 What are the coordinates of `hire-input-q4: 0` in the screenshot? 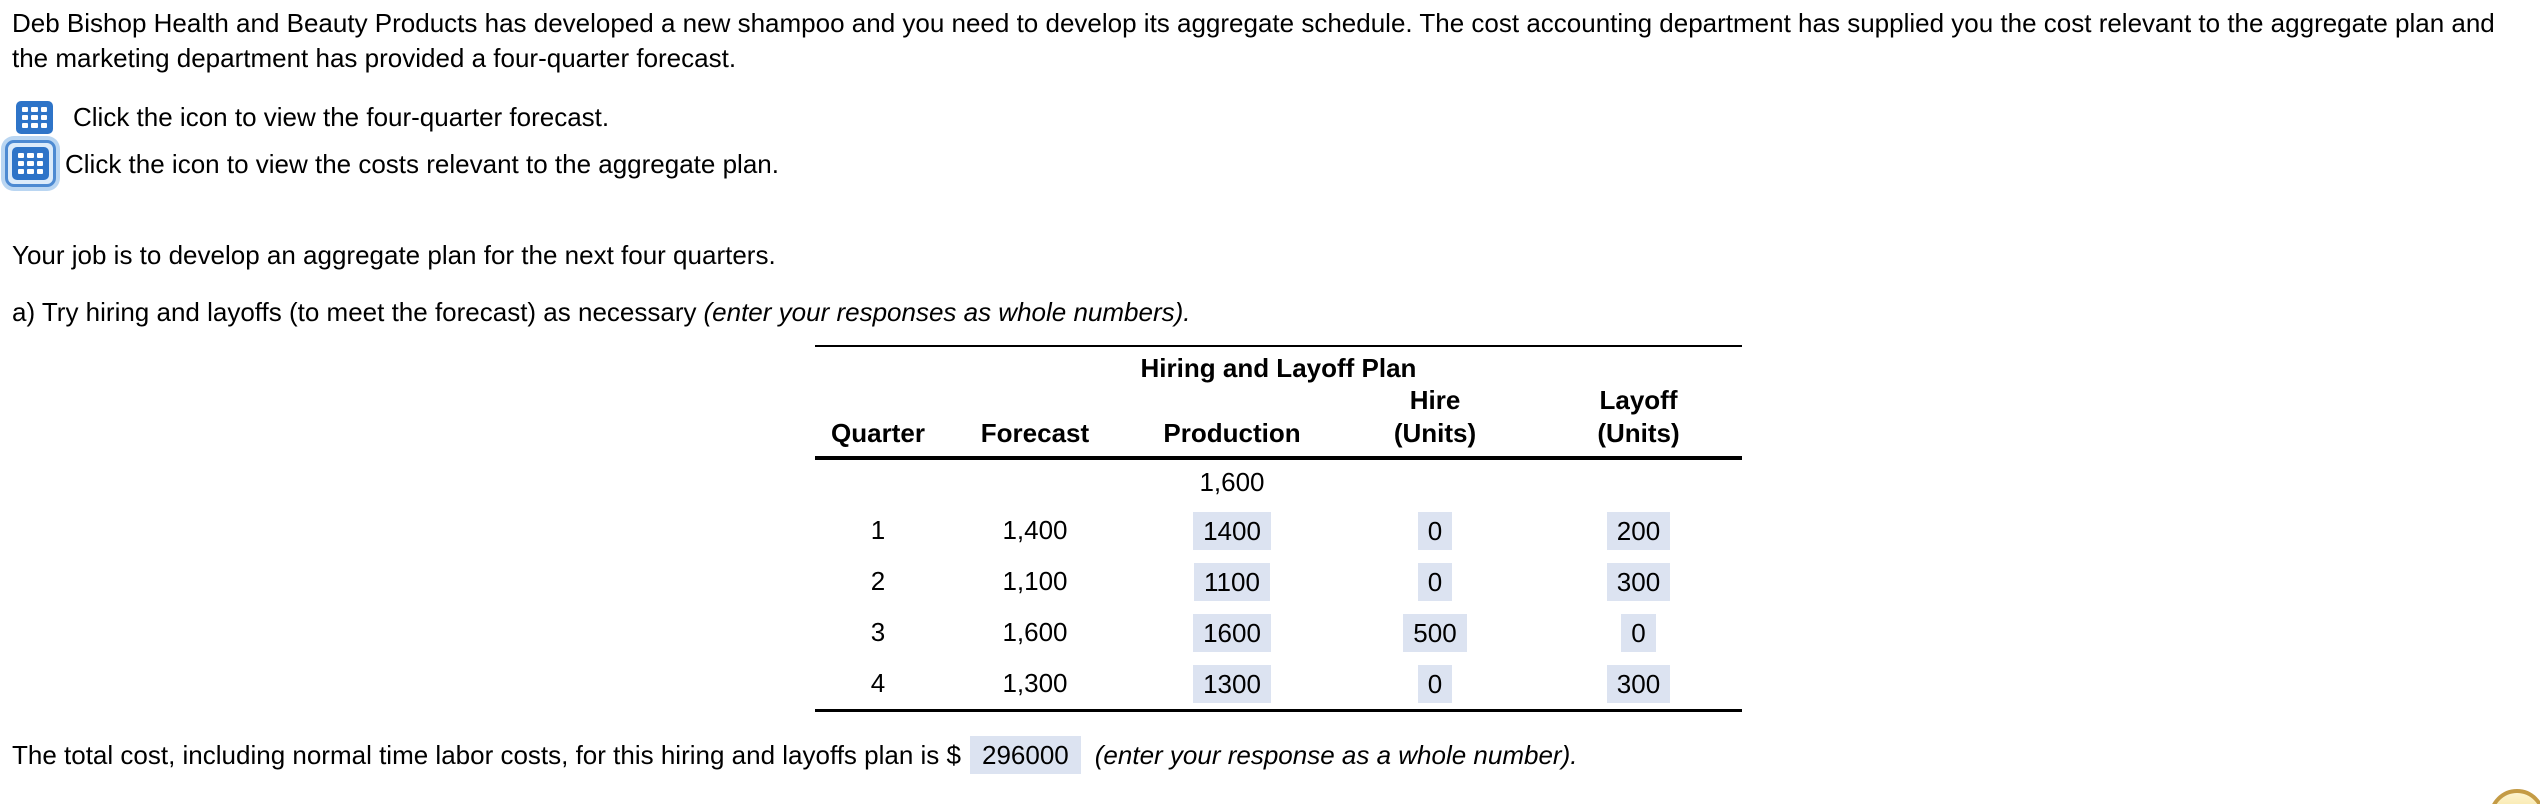 It's located at (1435, 683).